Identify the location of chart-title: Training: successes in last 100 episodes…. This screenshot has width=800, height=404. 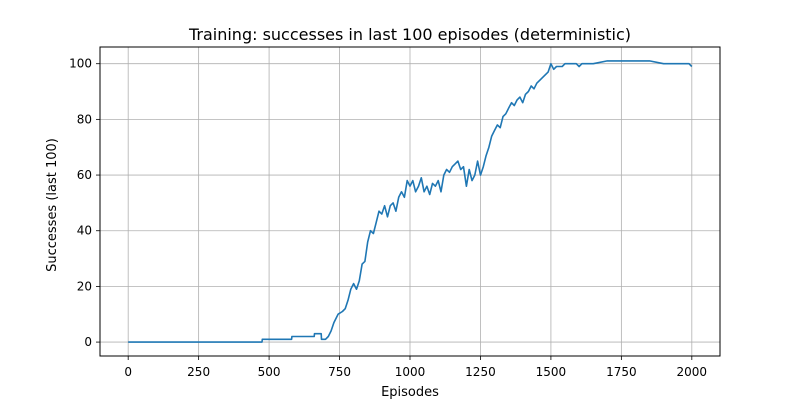
(409, 34).